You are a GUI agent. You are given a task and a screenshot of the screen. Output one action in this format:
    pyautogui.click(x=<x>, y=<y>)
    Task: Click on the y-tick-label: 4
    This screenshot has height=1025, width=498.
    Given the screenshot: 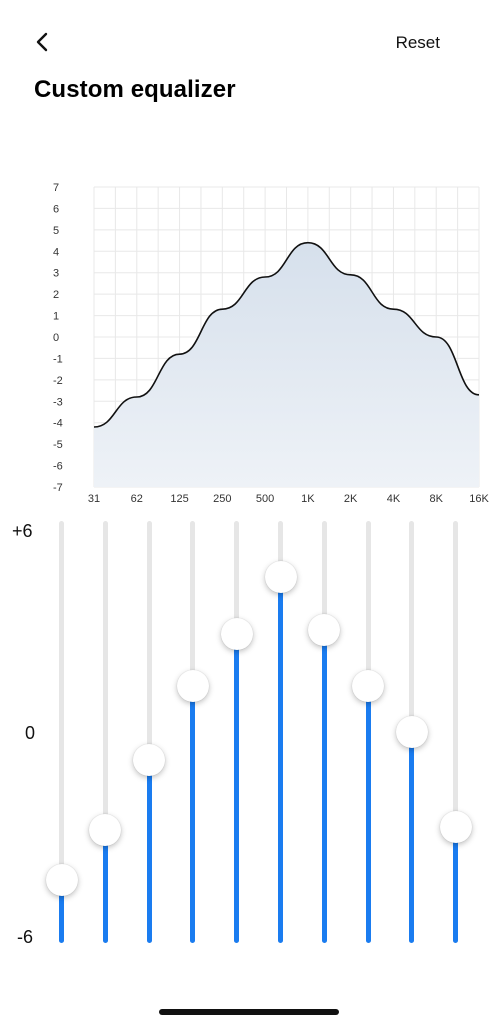 What is the action you would take?
    pyautogui.click(x=56, y=252)
    